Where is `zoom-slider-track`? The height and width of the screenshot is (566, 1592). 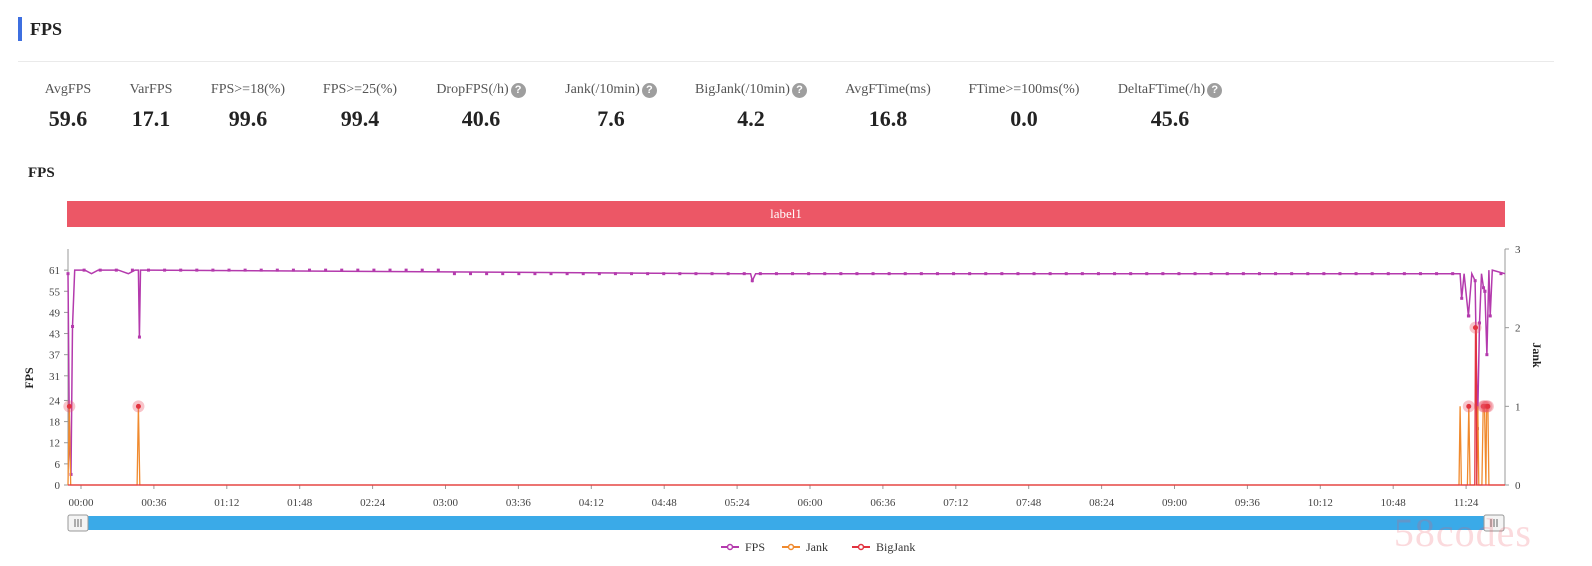 zoom-slider-track is located at coordinates (786, 523).